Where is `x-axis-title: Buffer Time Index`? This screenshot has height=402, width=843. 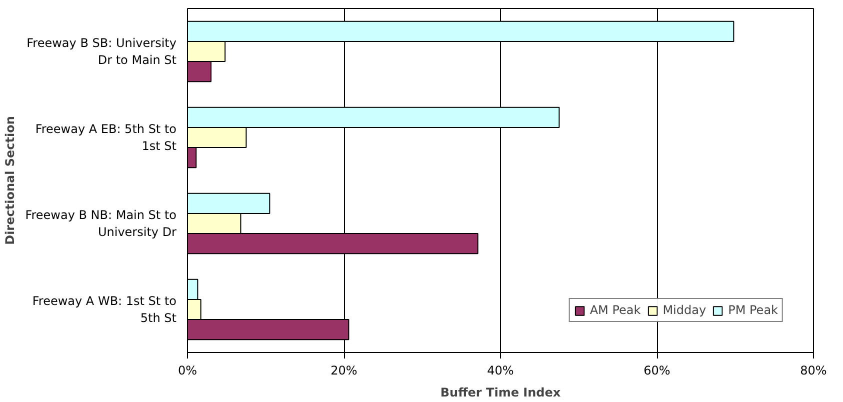
x-axis-title: Buffer Time Index is located at coordinates (500, 393).